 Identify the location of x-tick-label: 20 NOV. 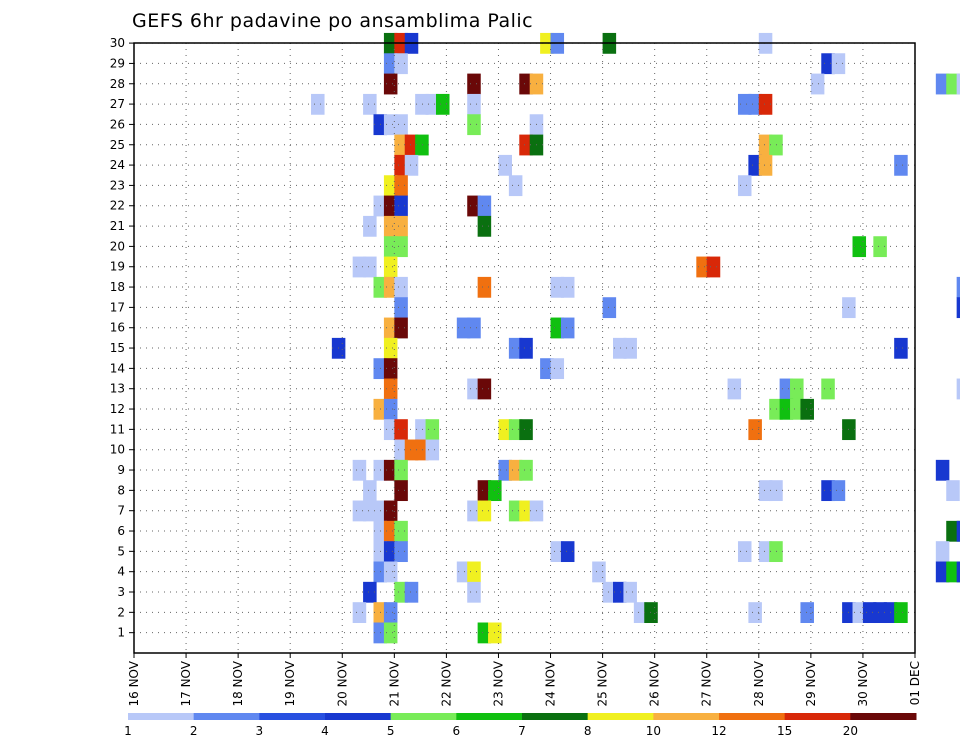
(342, 683).